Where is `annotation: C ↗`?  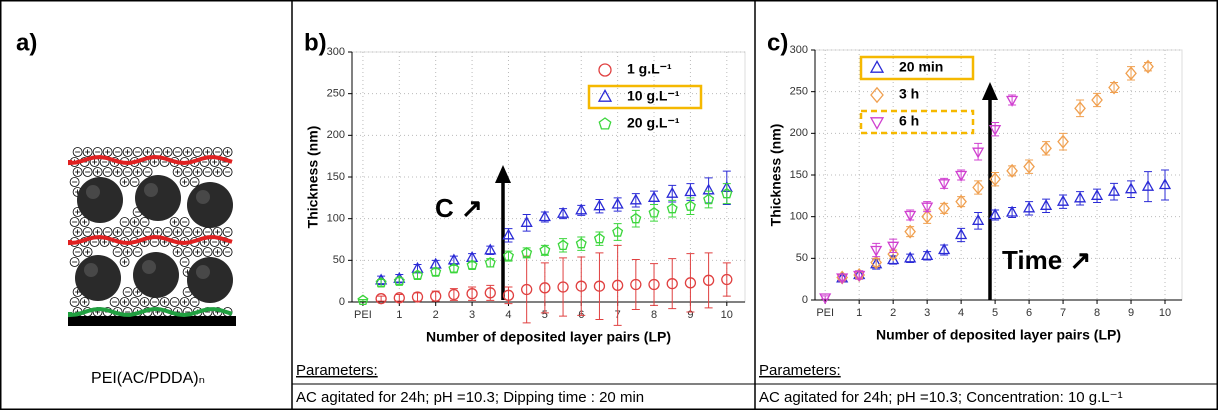 annotation: C ↗ is located at coordinates (459, 208).